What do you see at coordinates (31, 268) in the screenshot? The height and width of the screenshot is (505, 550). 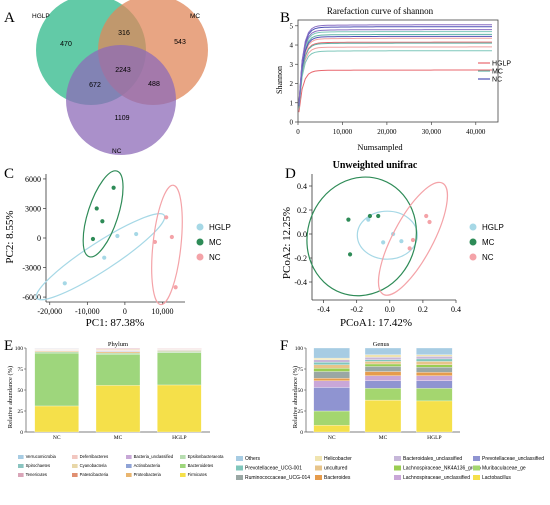 I see `y-tick-label-c: -3000` at bounding box center [31, 268].